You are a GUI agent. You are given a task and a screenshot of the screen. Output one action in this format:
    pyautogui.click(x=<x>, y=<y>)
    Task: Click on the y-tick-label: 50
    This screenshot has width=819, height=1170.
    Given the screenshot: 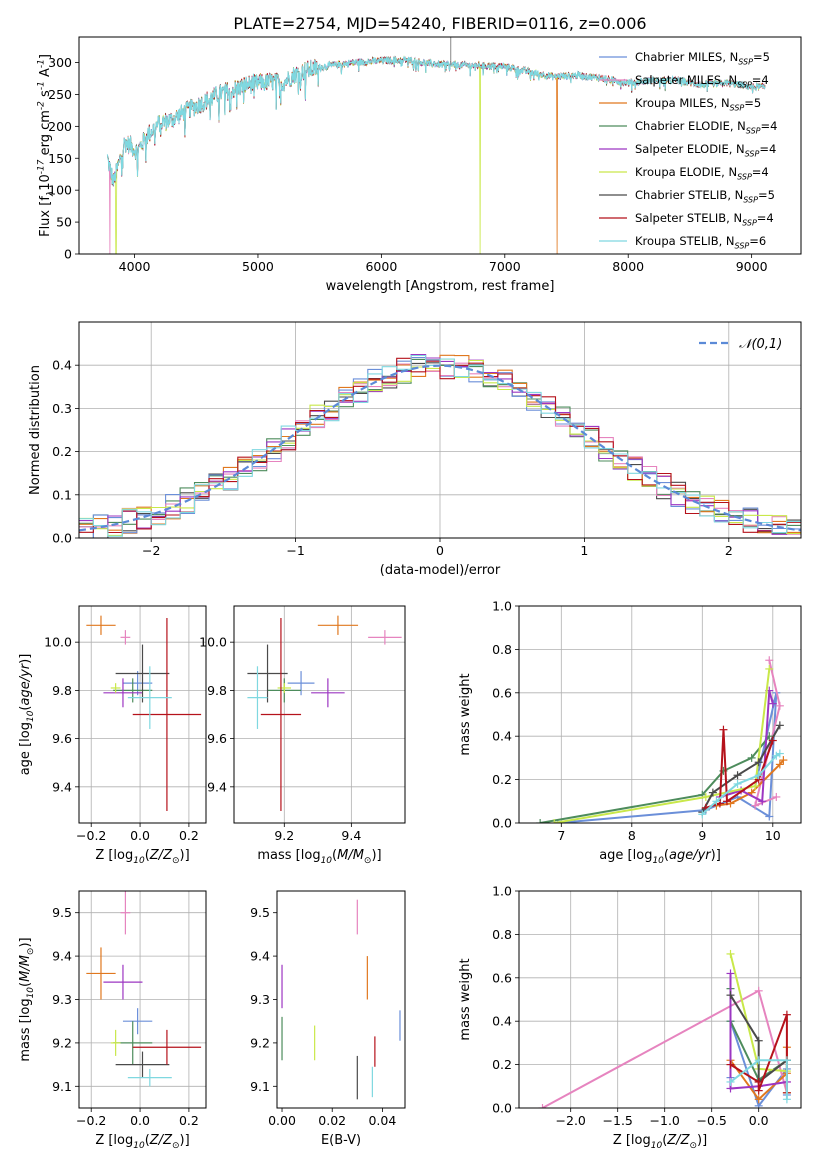 What is the action you would take?
    pyautogui.click(x=64, y=222)
    